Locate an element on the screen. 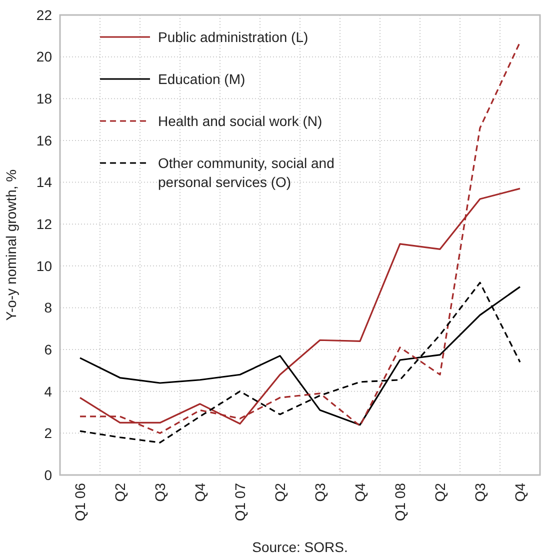 This screenshot has height=558, width=558. legend-label: Other community, social and personal services (O) is located at coordinates (246, 172).